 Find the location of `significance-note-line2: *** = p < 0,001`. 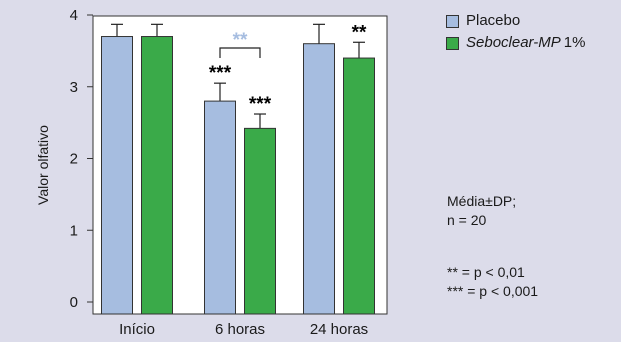

significance-note-line2: *** = p < 0,001 is located at coordinates (493, 291).